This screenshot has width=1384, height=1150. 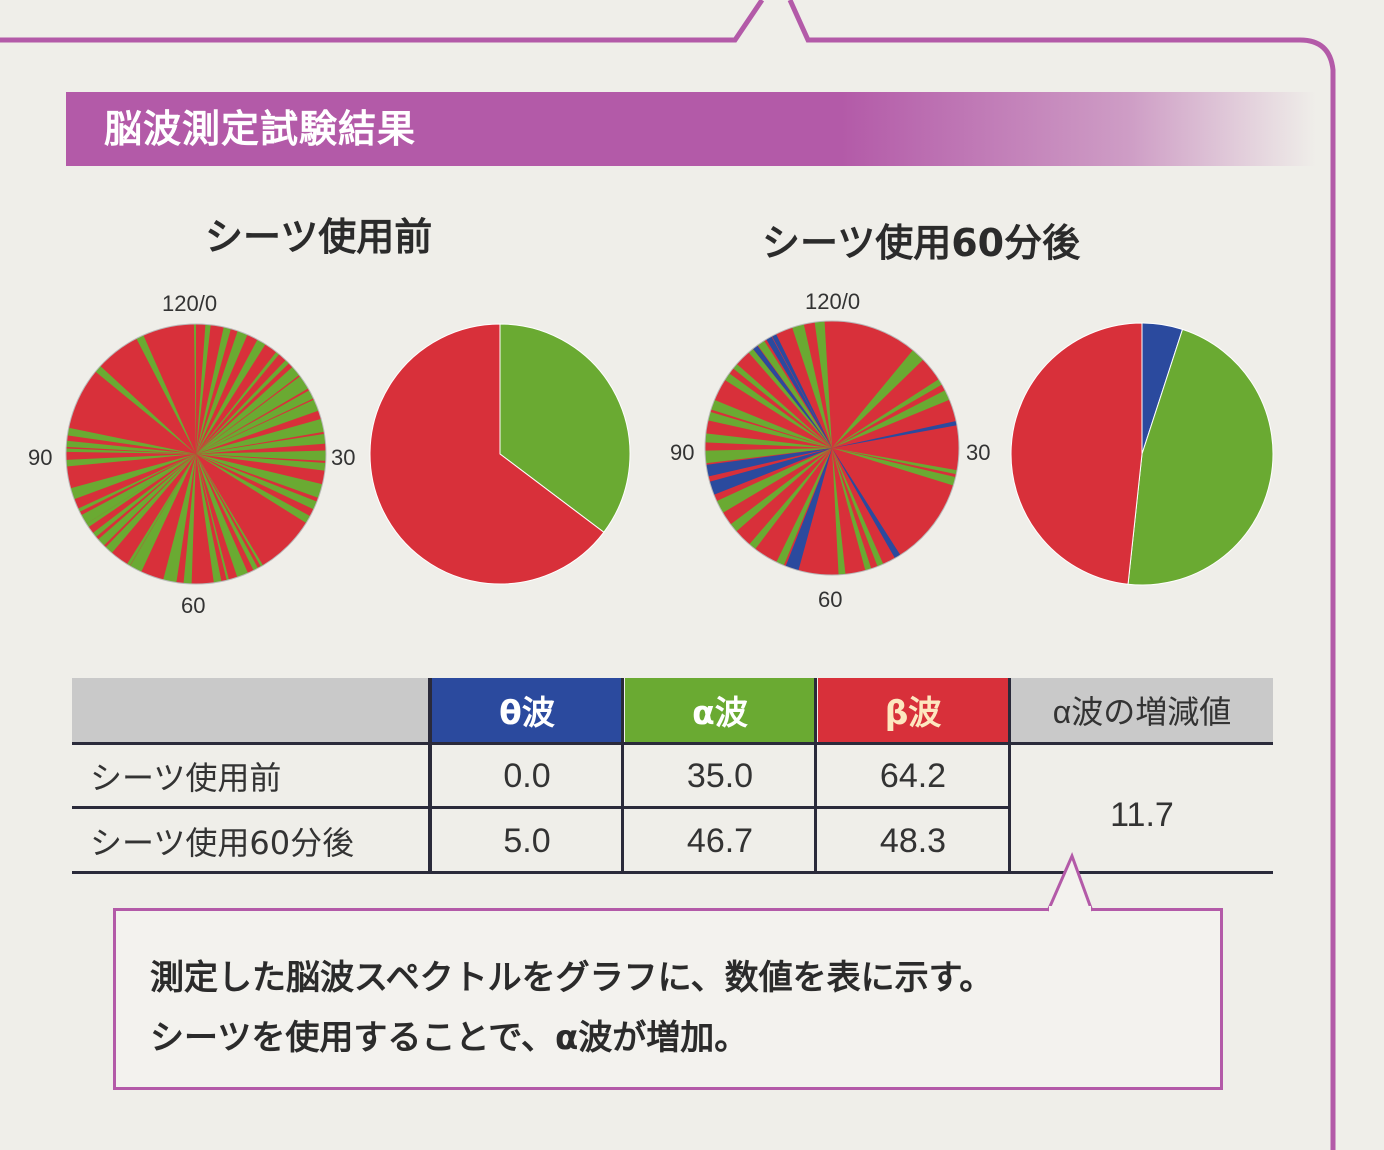 I want to click on summary-line-1: 測定した脳波スペクトルをグラフに、数値を表に示す。, so click(x=572, y=978).